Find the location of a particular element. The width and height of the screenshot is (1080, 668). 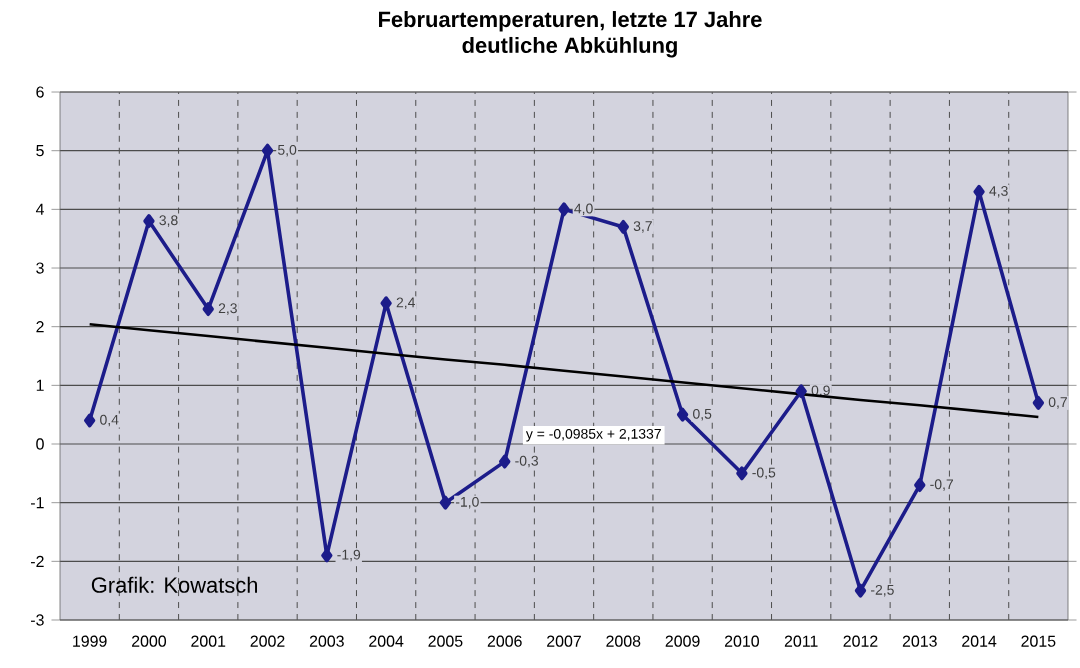

chart-title: Februartemperaturen, letzte 17 Jahre is located at coordinates (570, 21).